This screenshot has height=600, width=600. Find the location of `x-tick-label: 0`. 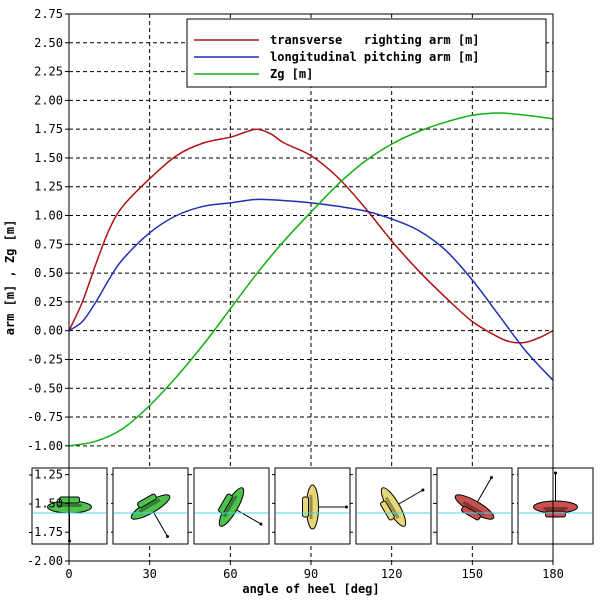

x-tick-label: 0 is located at coordinates (68, 574).